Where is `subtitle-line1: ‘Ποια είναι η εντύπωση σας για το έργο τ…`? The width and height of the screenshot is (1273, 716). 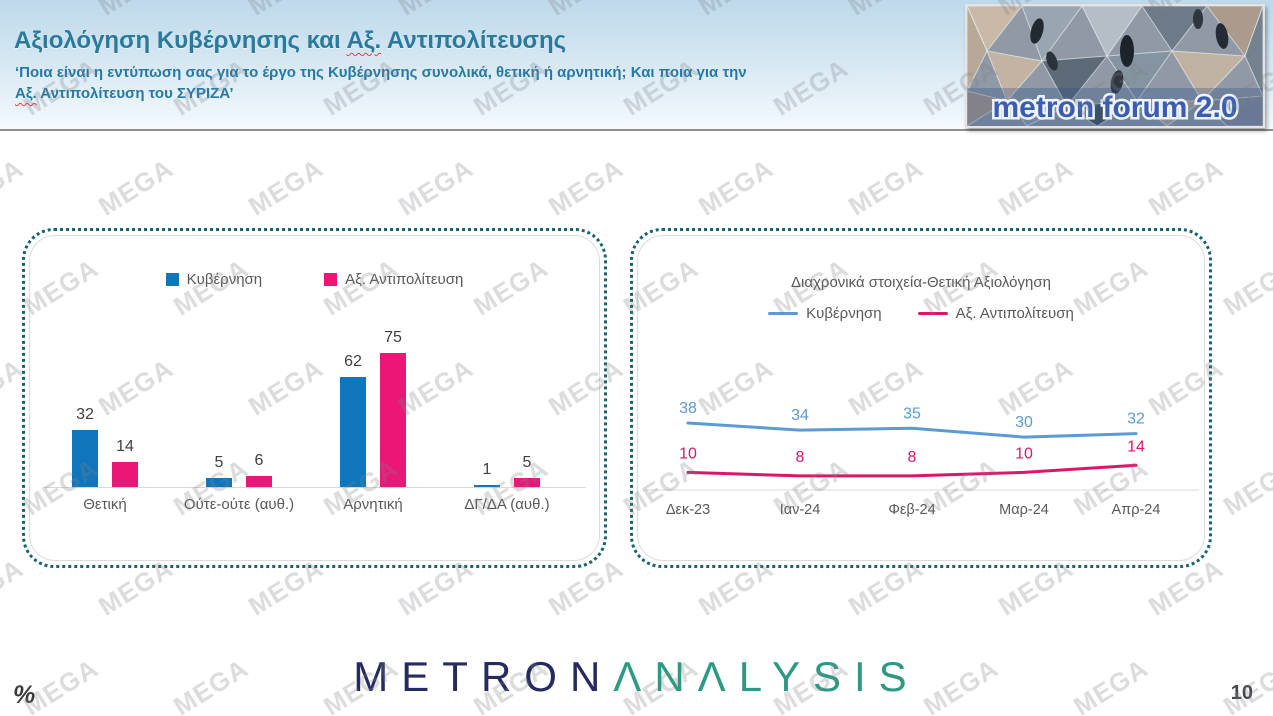 subtitle-line1: ‘Ποια είναι η εντύπωση σας για το έργο τ… is located at coordinates (381, 72).